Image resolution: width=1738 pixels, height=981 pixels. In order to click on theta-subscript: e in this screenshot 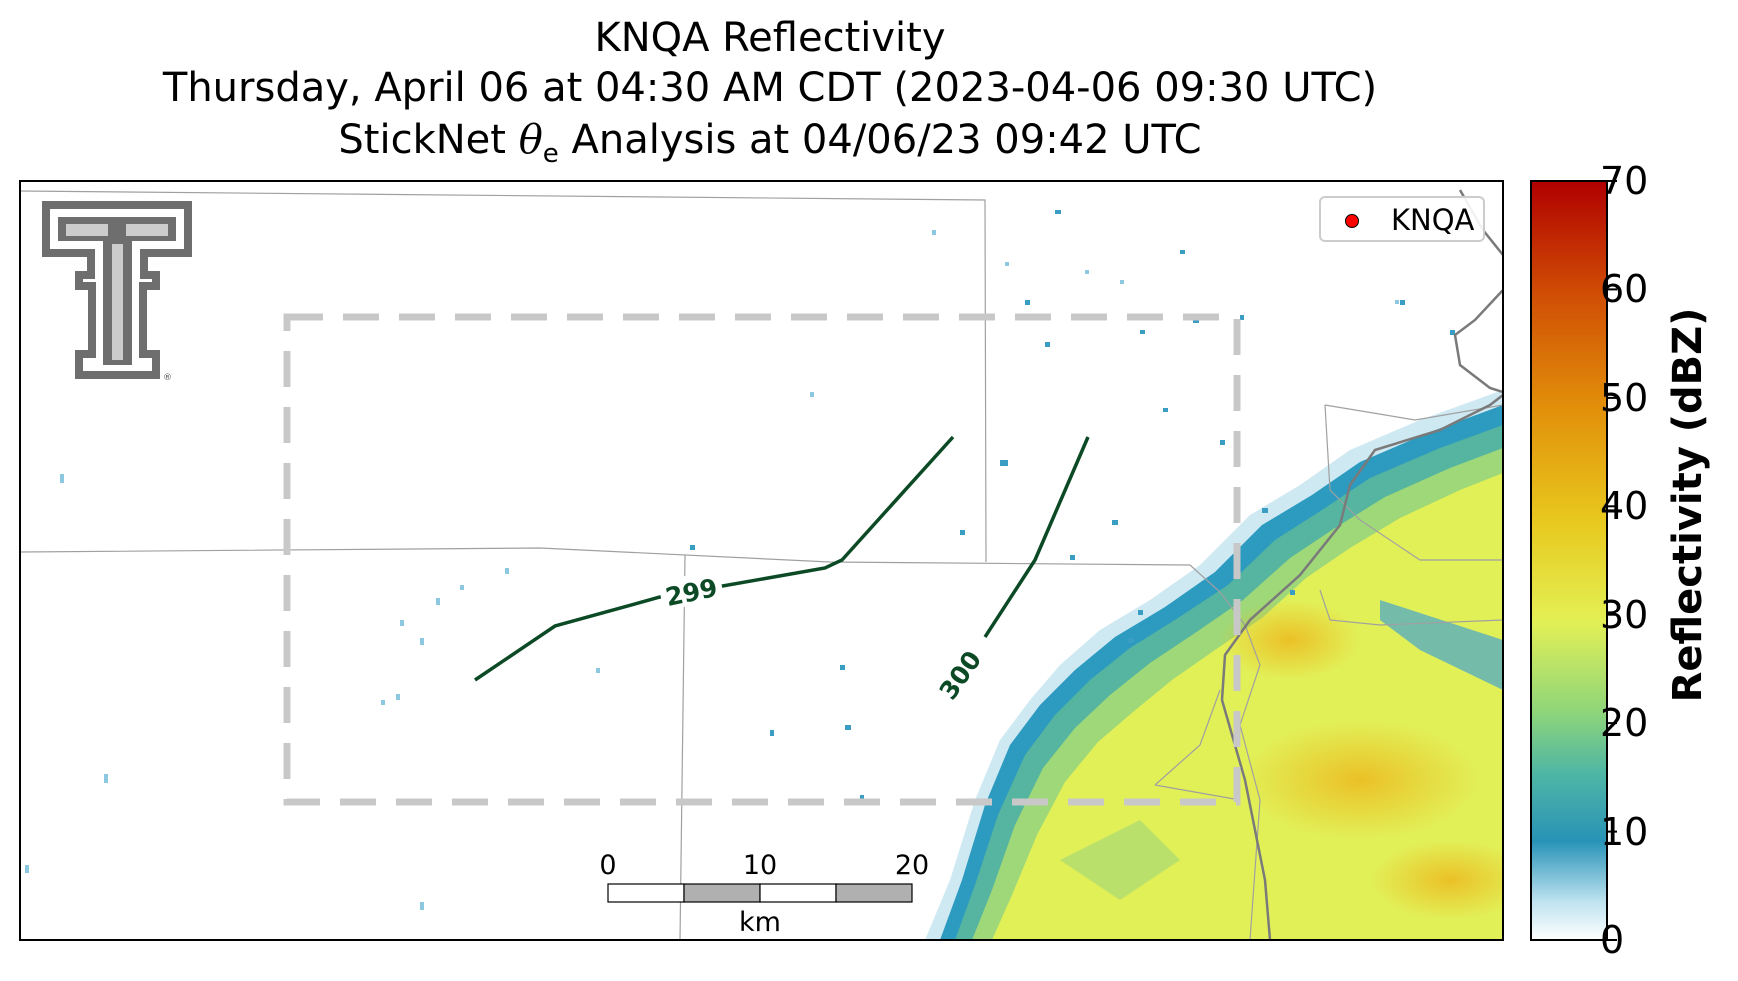, I will do `click(550, 154)`.